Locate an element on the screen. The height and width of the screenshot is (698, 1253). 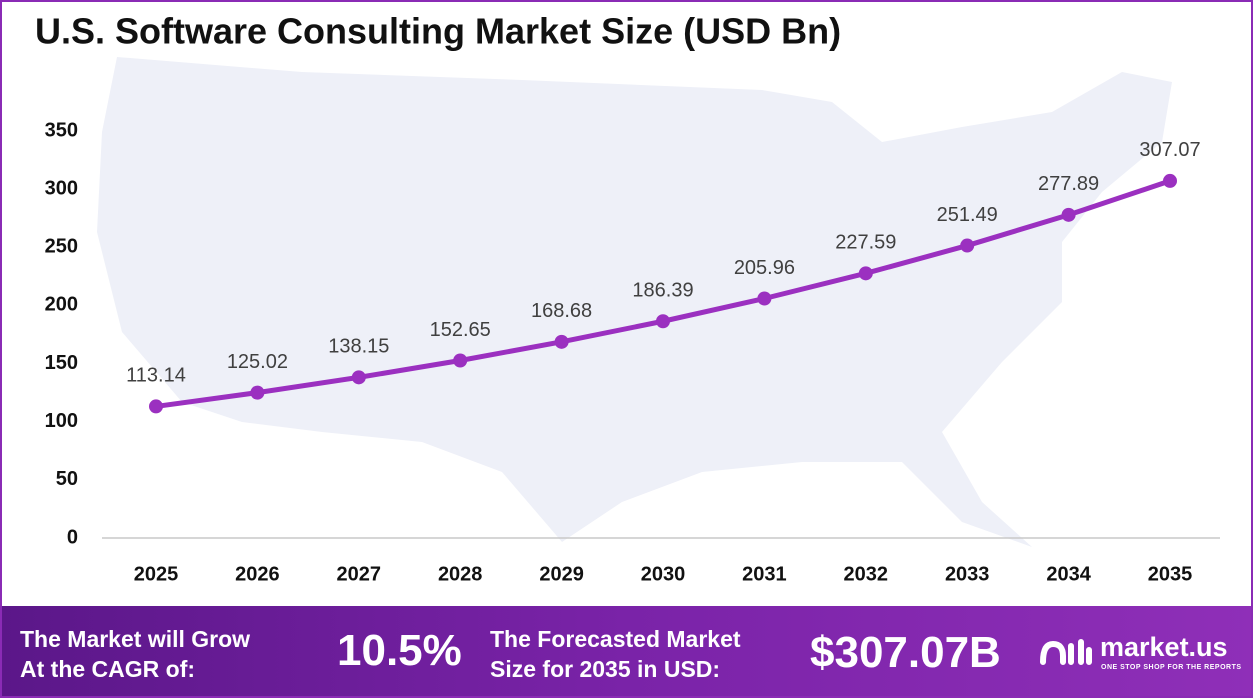
y-tick-label: 300 is located at coordinates (61, 188).